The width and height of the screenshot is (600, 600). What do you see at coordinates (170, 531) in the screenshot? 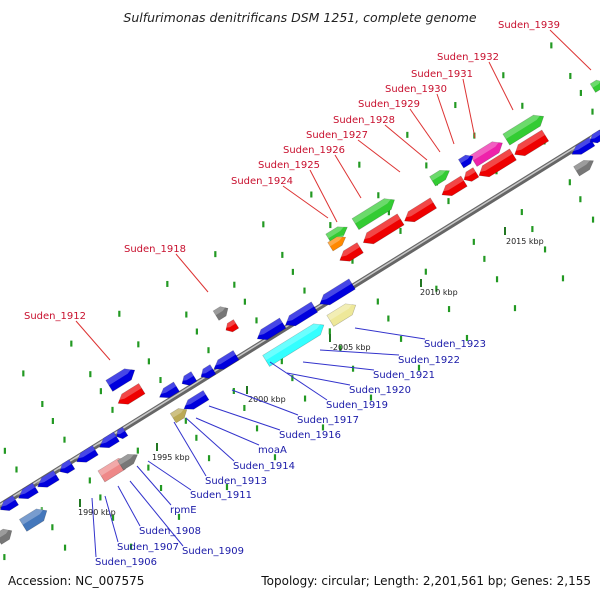
I see `gene-label-bottom-2: Suden_1908` at bounding box center [170, 531].